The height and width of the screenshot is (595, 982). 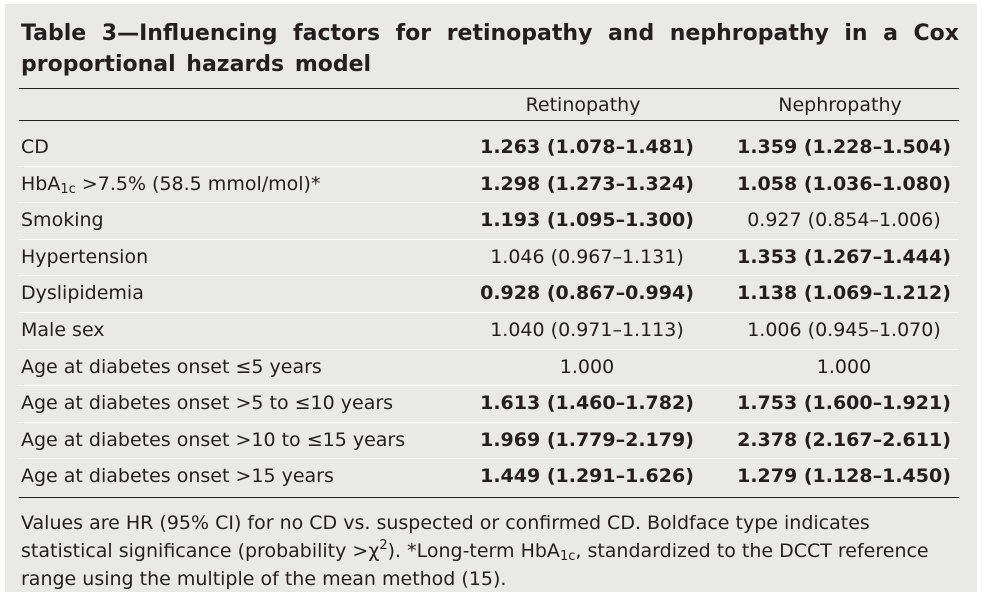 What do you see at coordinates (587, 403) in the screenshot?
I see `retinopathy-cell: 1.613 (1.460–1.782)` at bounding box center [587, 403].